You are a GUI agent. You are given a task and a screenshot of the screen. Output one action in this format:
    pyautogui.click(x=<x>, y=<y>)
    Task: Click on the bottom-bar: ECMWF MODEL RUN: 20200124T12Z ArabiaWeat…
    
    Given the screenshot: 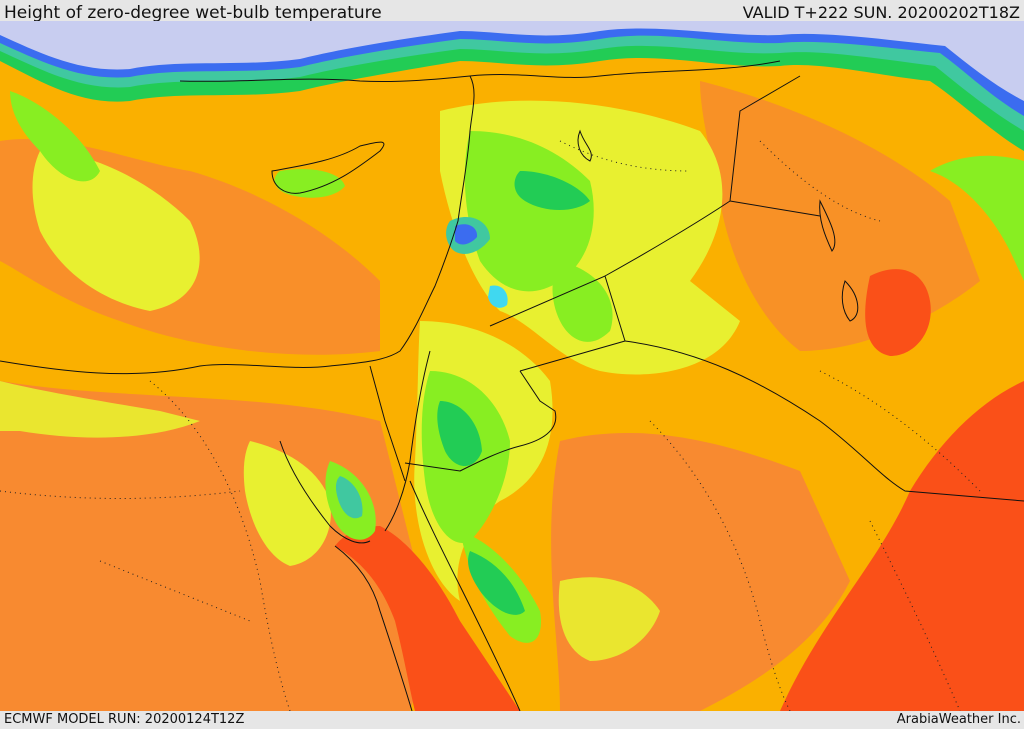 What is the action you would take?
    pyautogui.click(x=512, y=720)
    